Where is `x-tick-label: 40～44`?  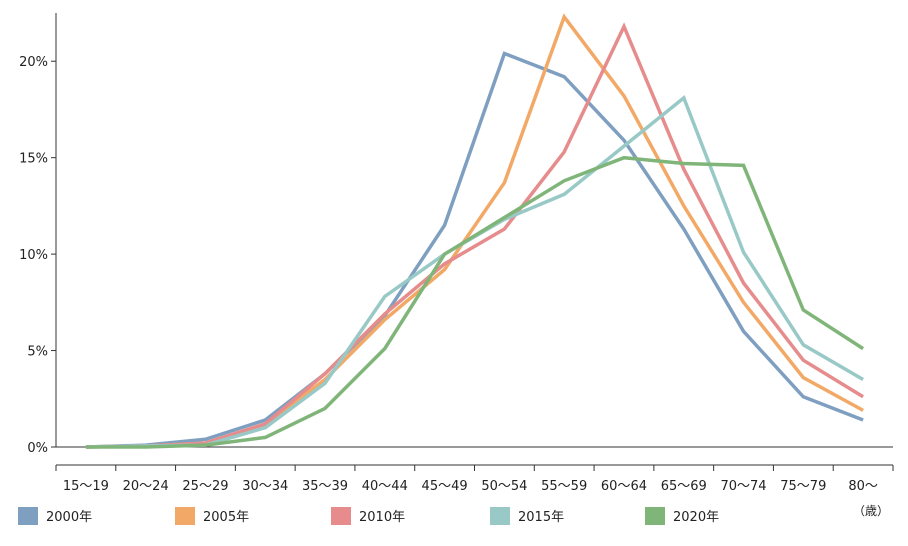
x-tick-label: 40～44 is located at coordinates (385, 486).